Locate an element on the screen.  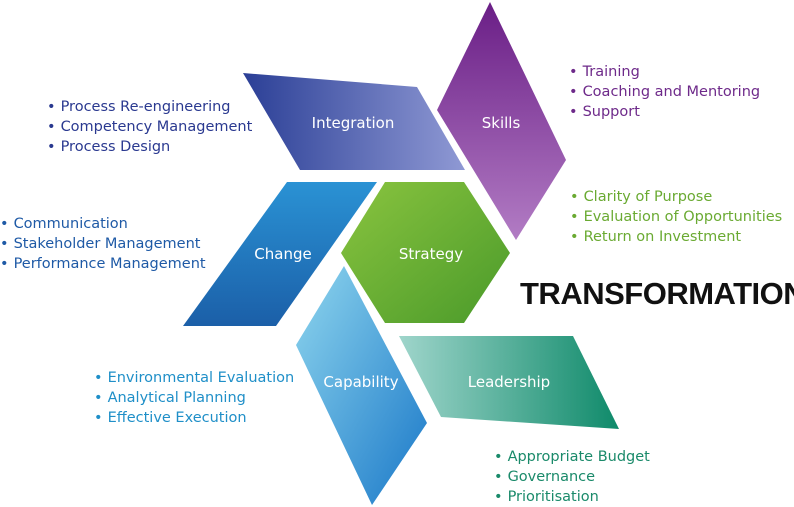
bullet-item: Analytical Planning is located at coordinates (194, 398).